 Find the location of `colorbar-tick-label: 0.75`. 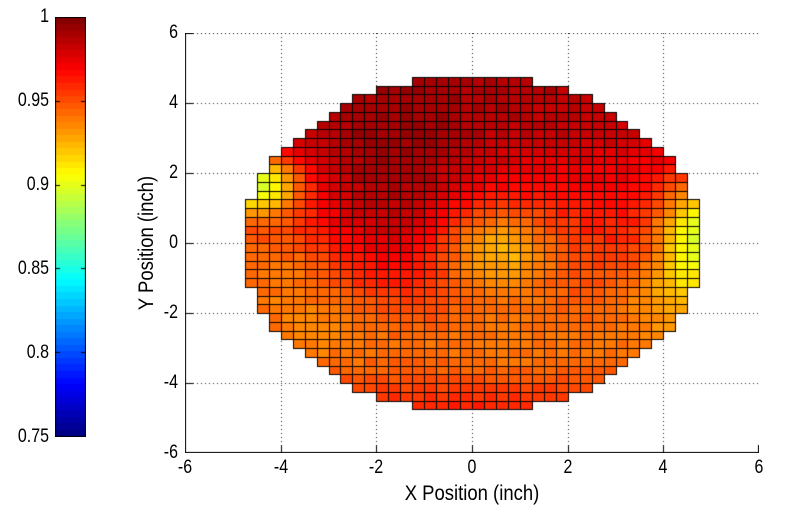

colorbar-tick-label: 0.75 is located at coordinates (33, 436).